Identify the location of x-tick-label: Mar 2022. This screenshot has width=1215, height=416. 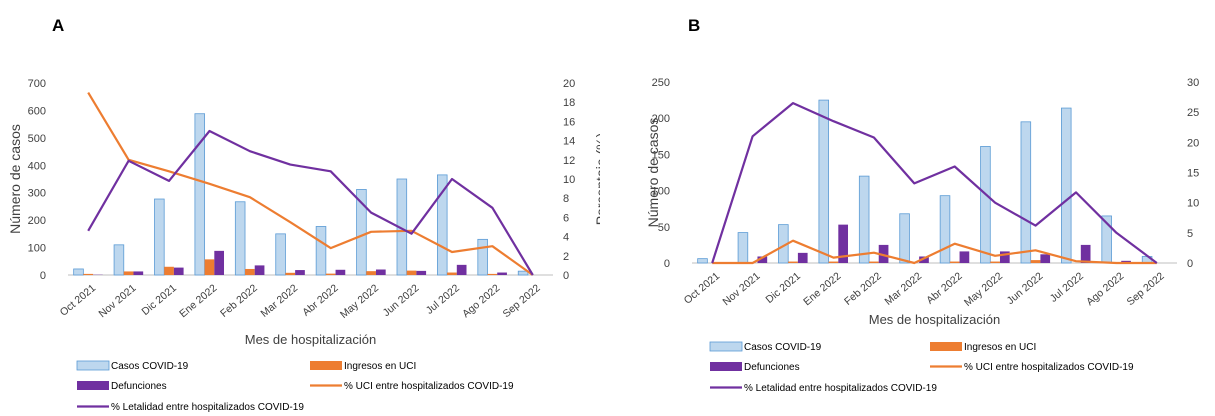
(904, 289).